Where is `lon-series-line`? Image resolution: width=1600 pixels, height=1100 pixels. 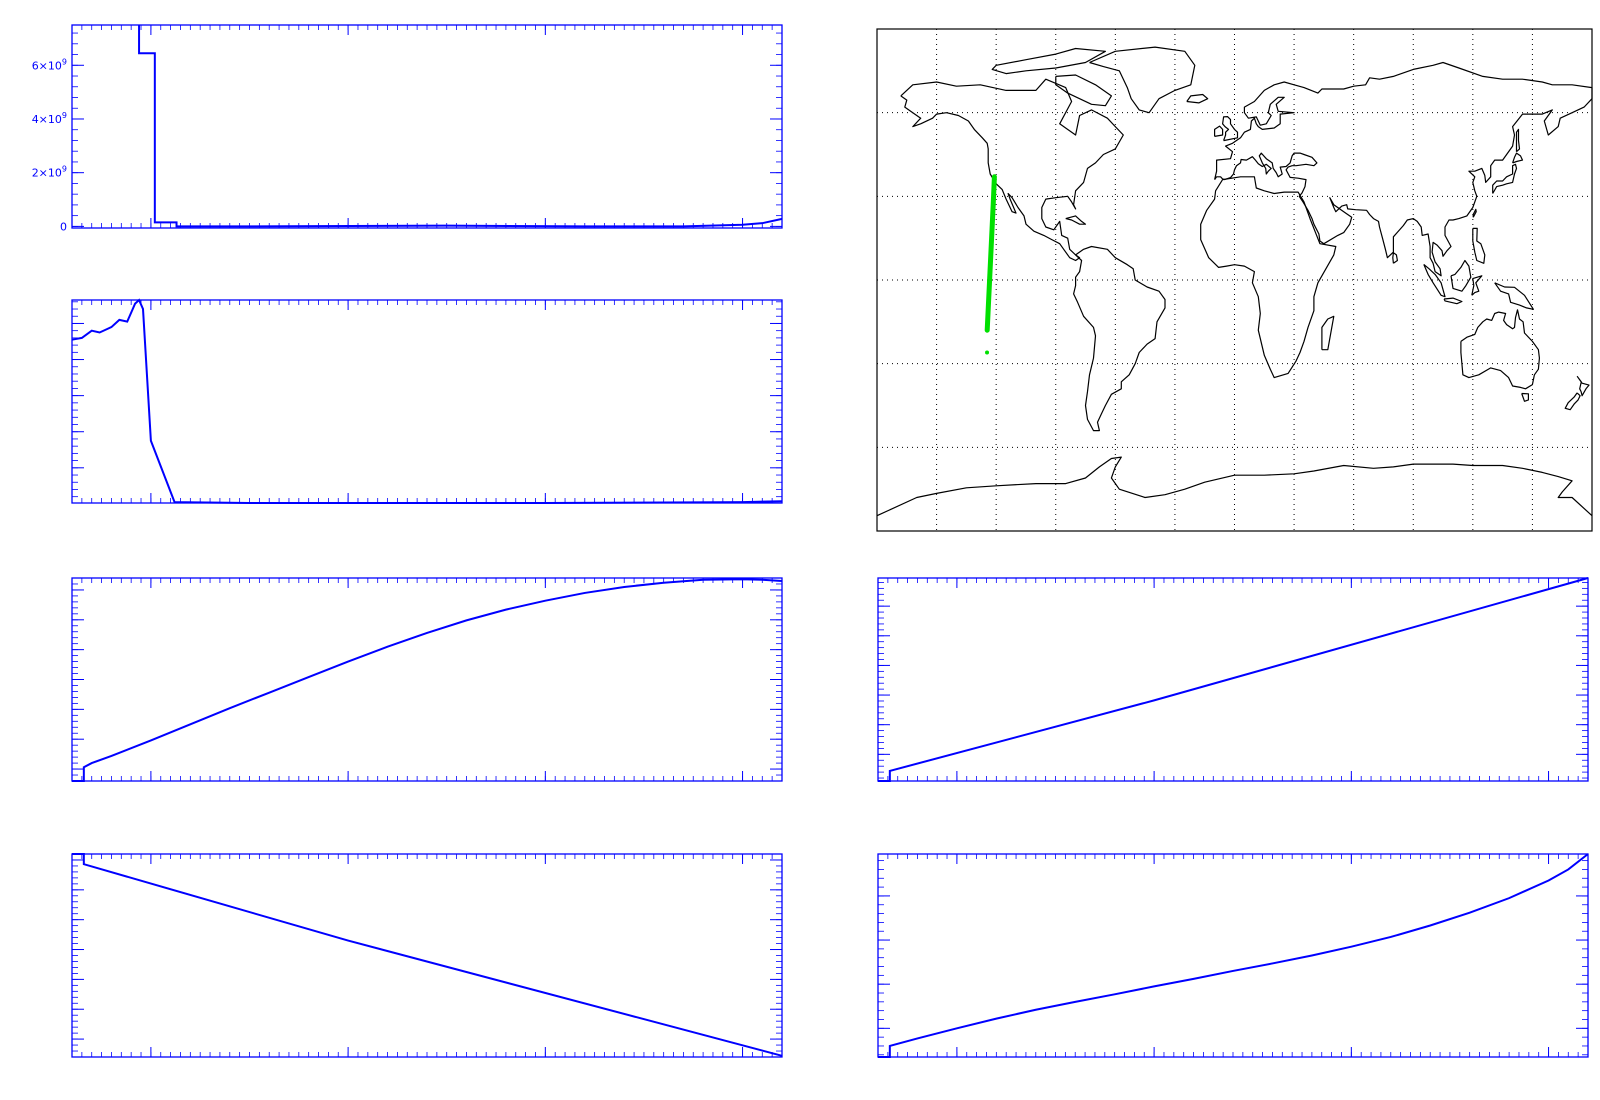 lon-series-line is located at coordinates (1233, 955).